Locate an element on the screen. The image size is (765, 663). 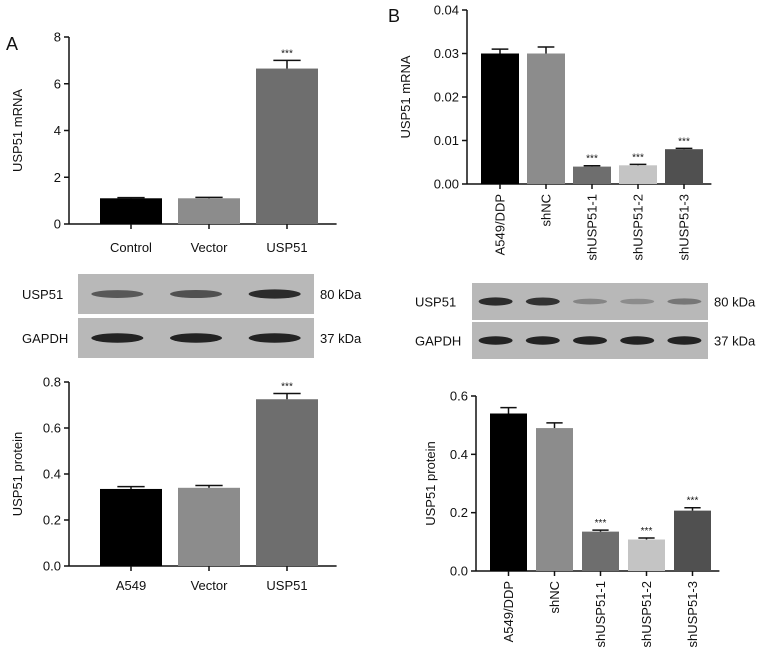
western-blot-b: USP51 80 kDa GAPDH 37 kDa is located at coordinates (585, 321).